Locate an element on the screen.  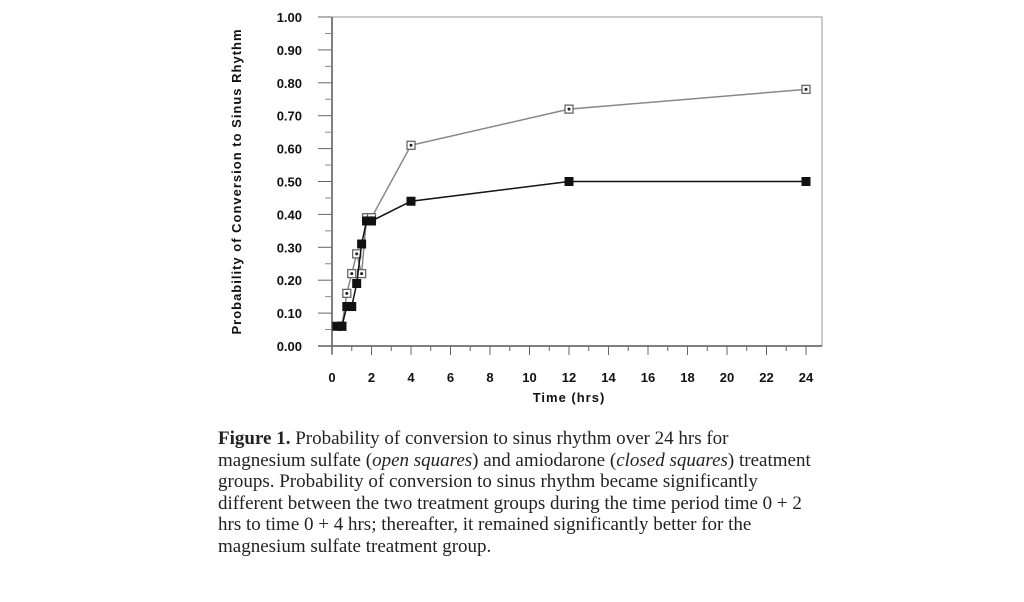
caption-text: ) and amiodarone ( is located at coordinates (544, 460).